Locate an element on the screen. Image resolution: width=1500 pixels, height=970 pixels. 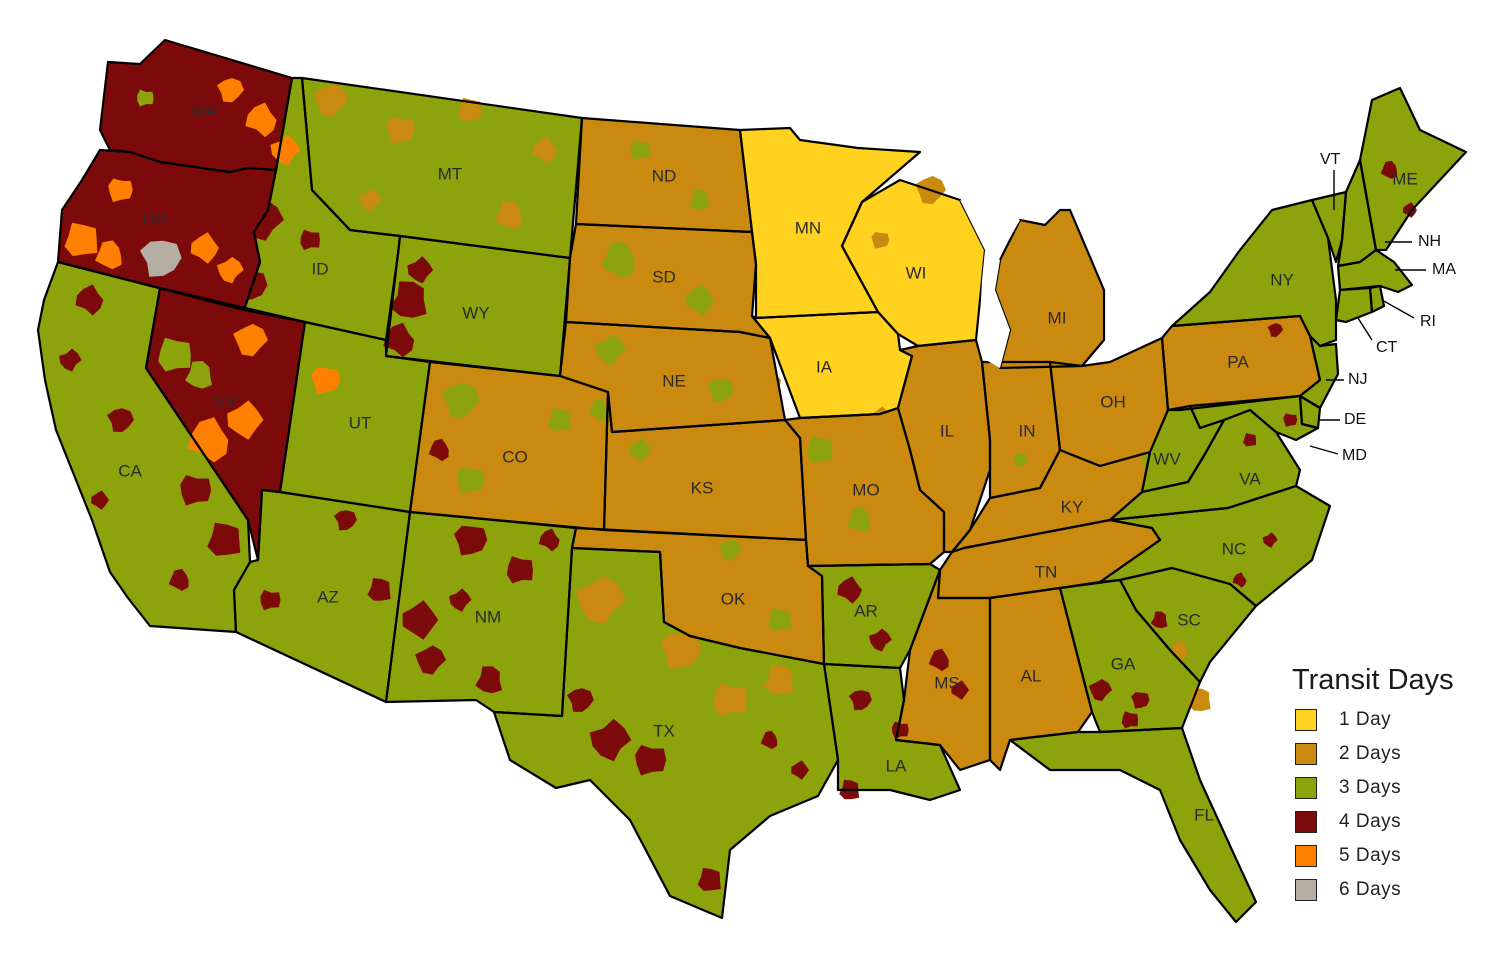
lake-michigan is located at coordinates (995, 309).